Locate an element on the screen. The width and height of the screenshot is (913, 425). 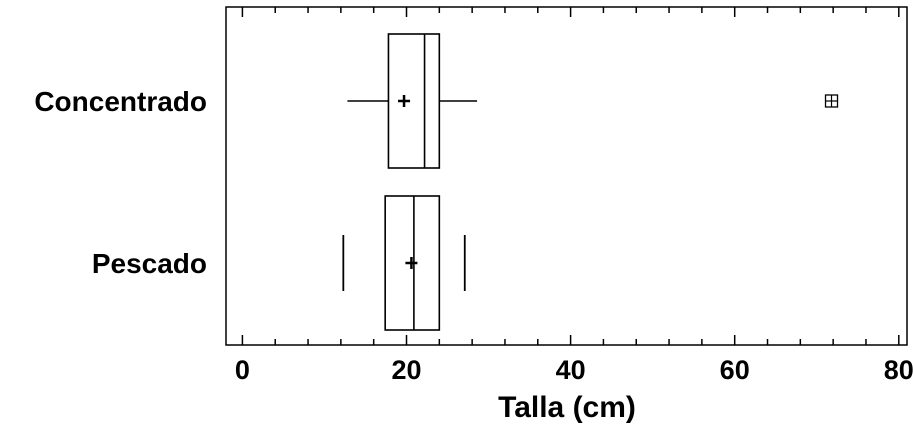
x-axis-title: Talla (cm) is located at coordinates (567, 407).